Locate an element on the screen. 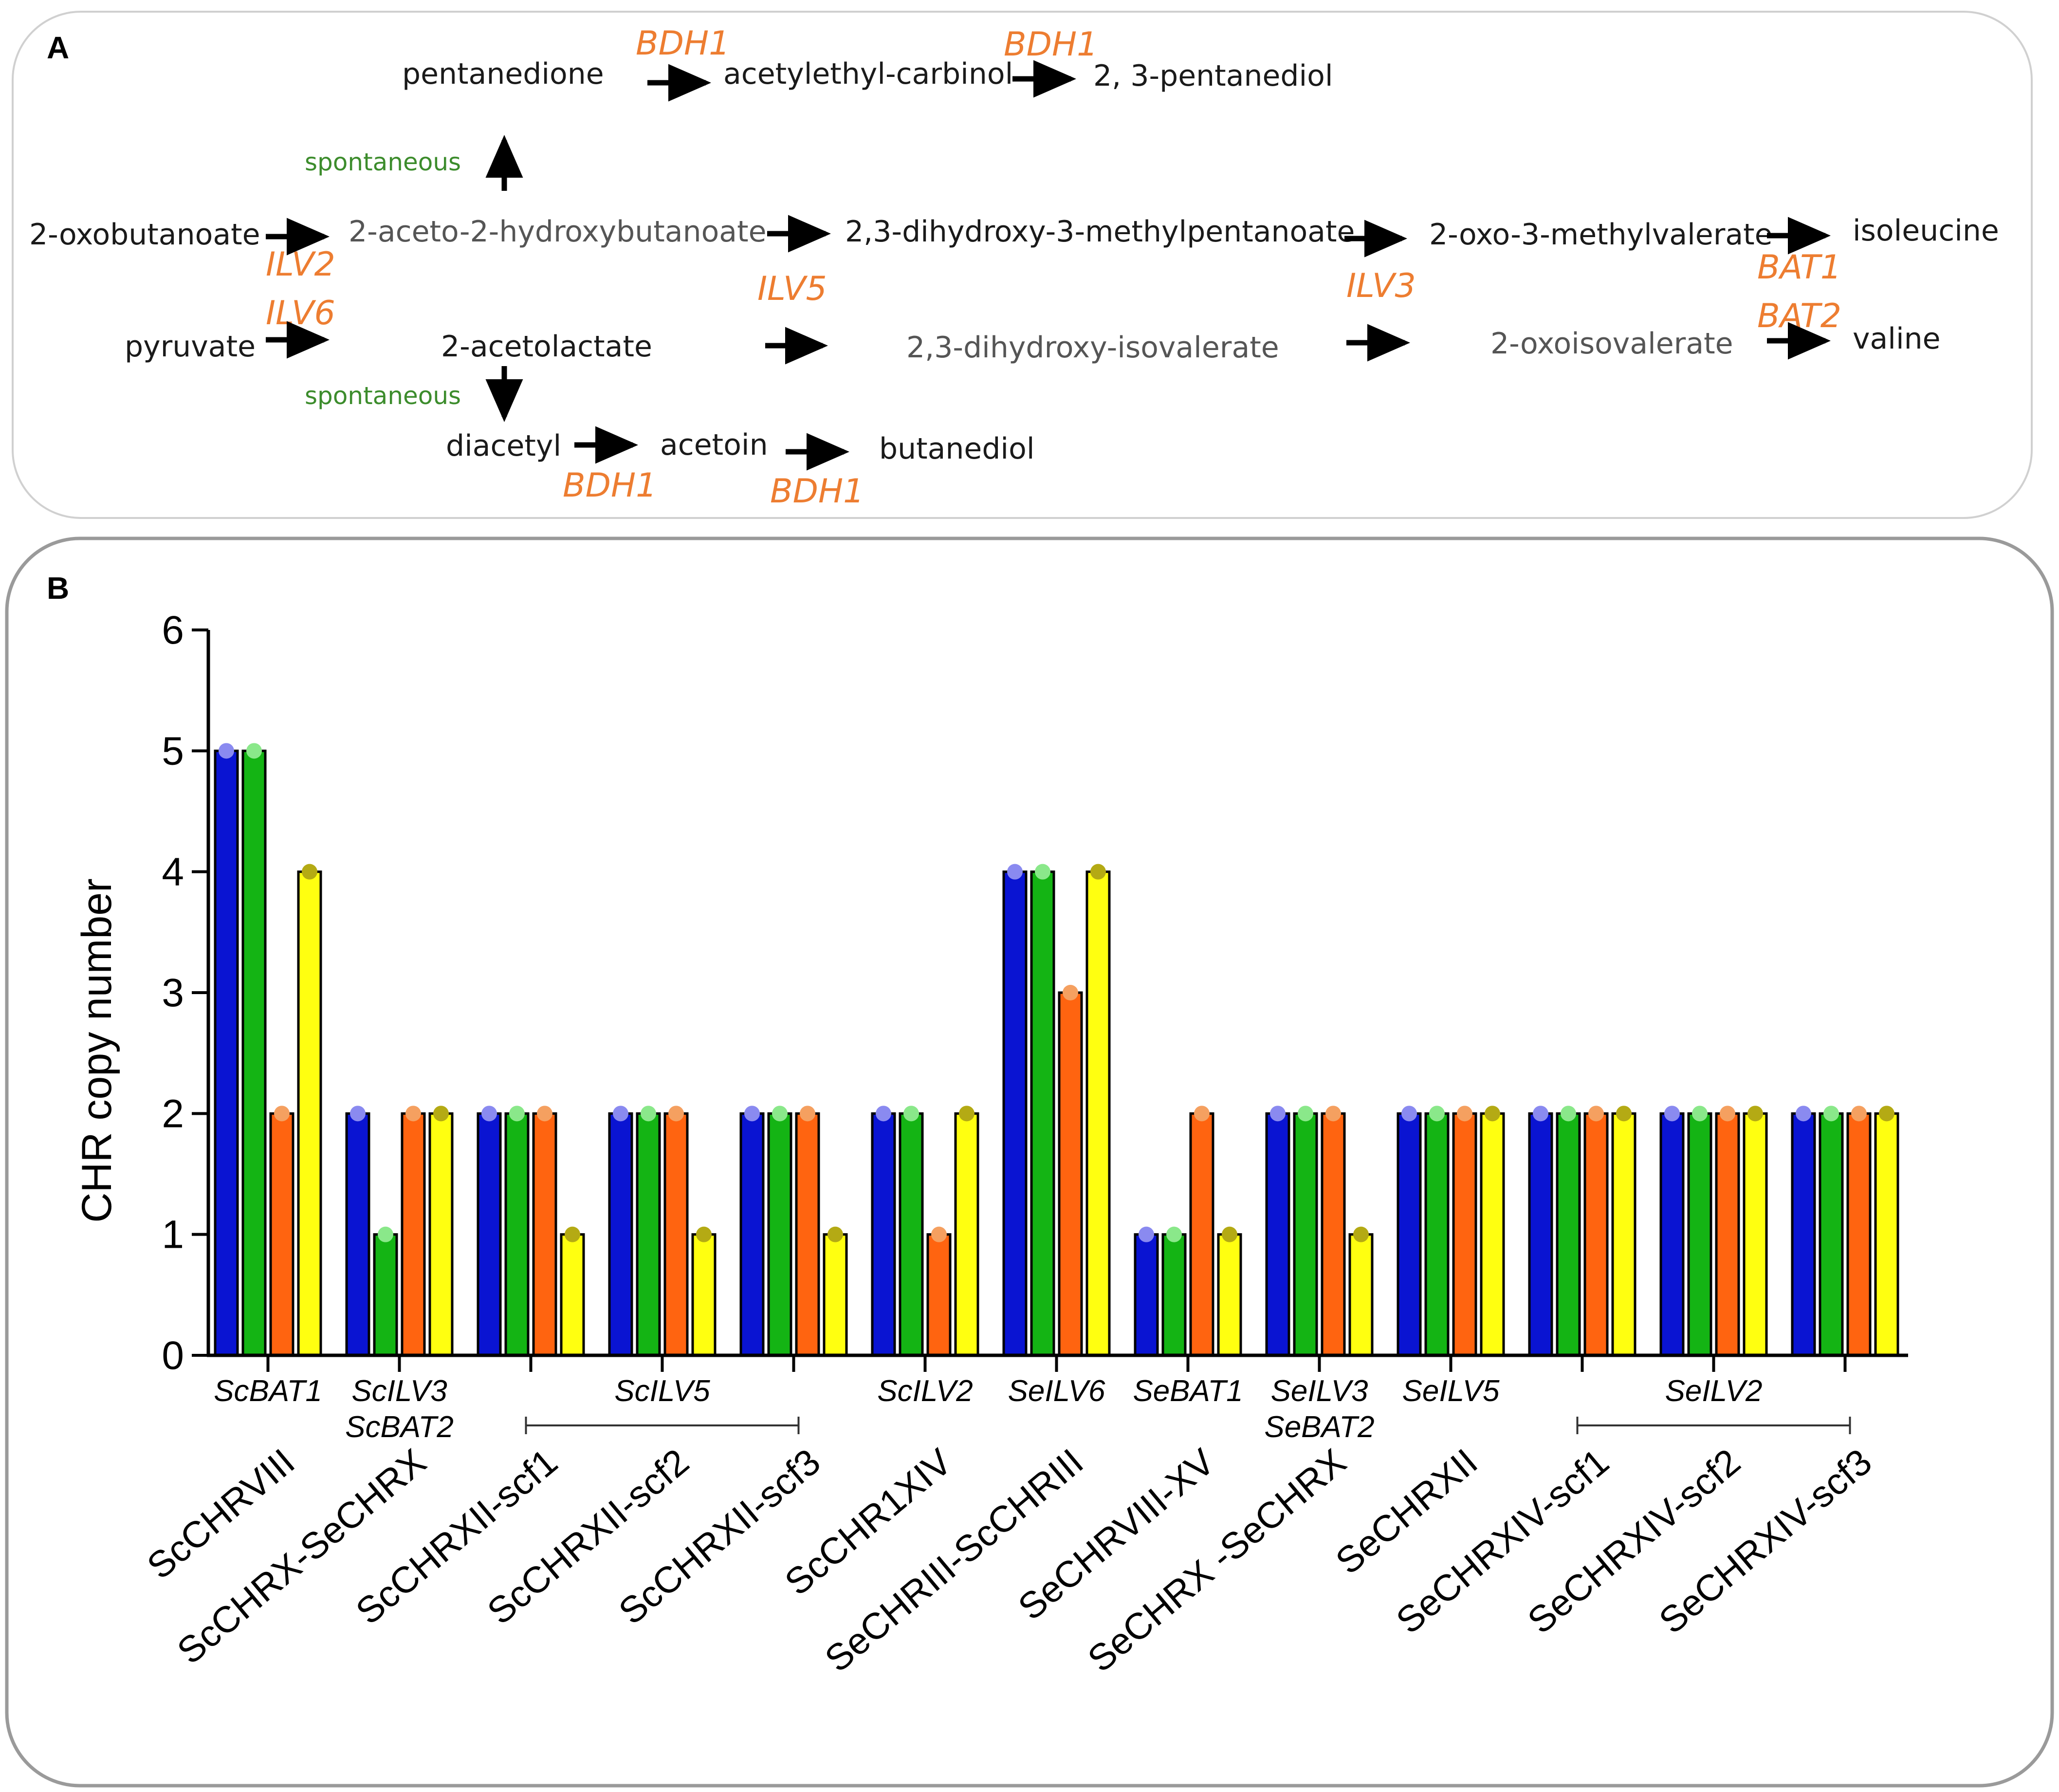 The width and height of the screenshot is (2059, 1792). gene-label: SeBAT2 is located at coordinates (1319, 1427).